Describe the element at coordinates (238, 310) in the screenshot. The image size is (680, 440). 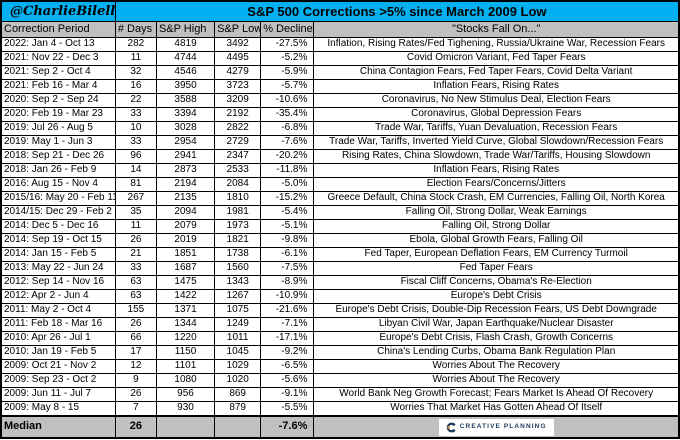
I see `sp-low-cell: 1075` at that location.